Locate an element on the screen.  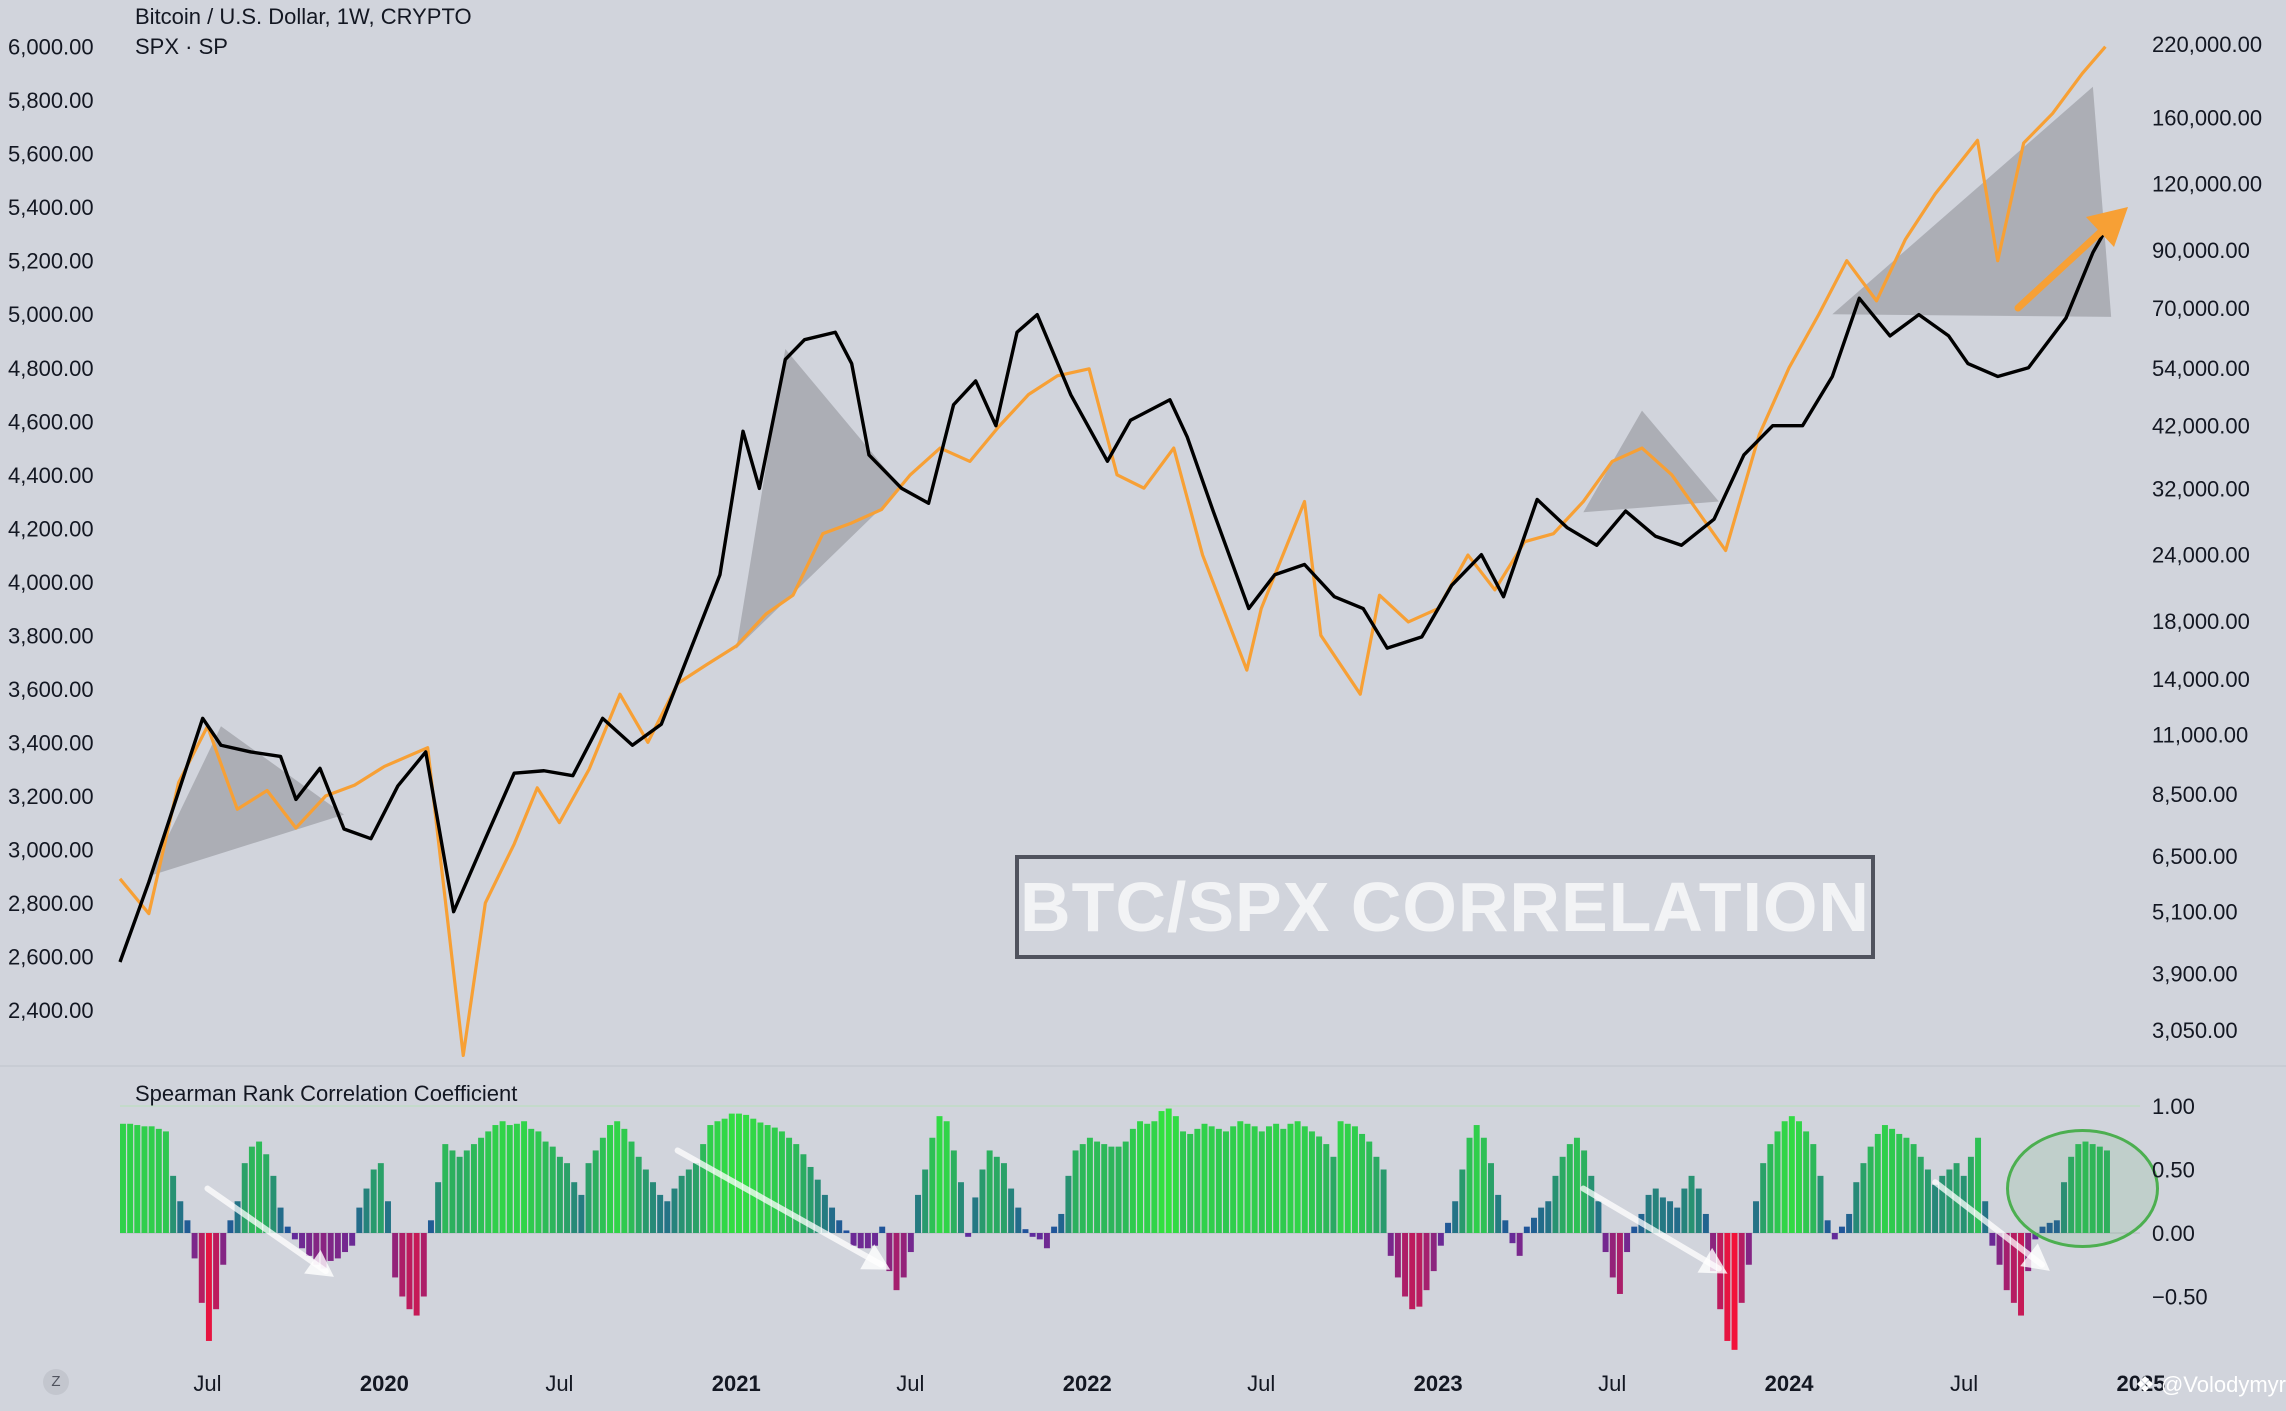
watermark-box: BTC/SPX CORRELATION is located at coordinates (1445, 907).